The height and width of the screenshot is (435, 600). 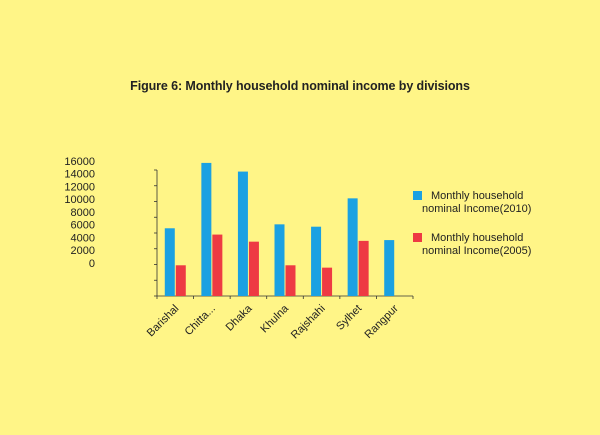 What do you see at coordinates (417, 237) in the screenshot?
I see `legend-swatch-2005` at bounding box center [417, 237].